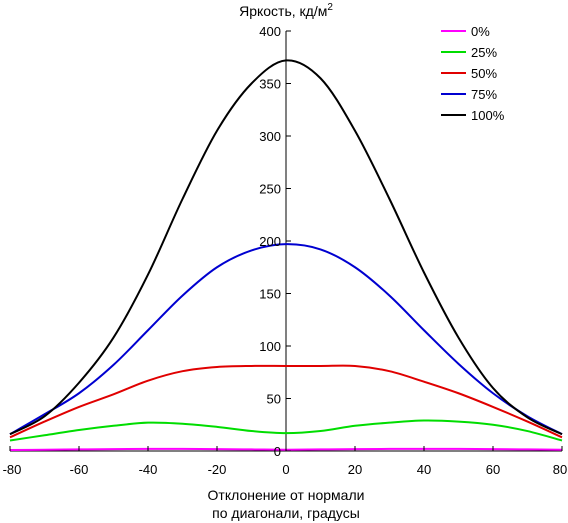 Image resolution: width=568 pixels, height=523 pixels. Describe the element at coordinates (274, 399) in the screenshot. I see `y-tick-label: 50` at that location.